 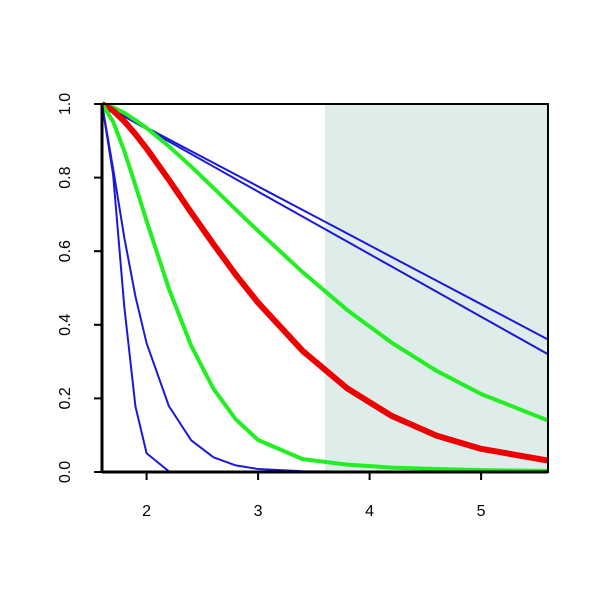 What do you see at coordinates (481, 511) in the screenshot?
I see `x-tick-label: 5` at bounding box center [481, 511].